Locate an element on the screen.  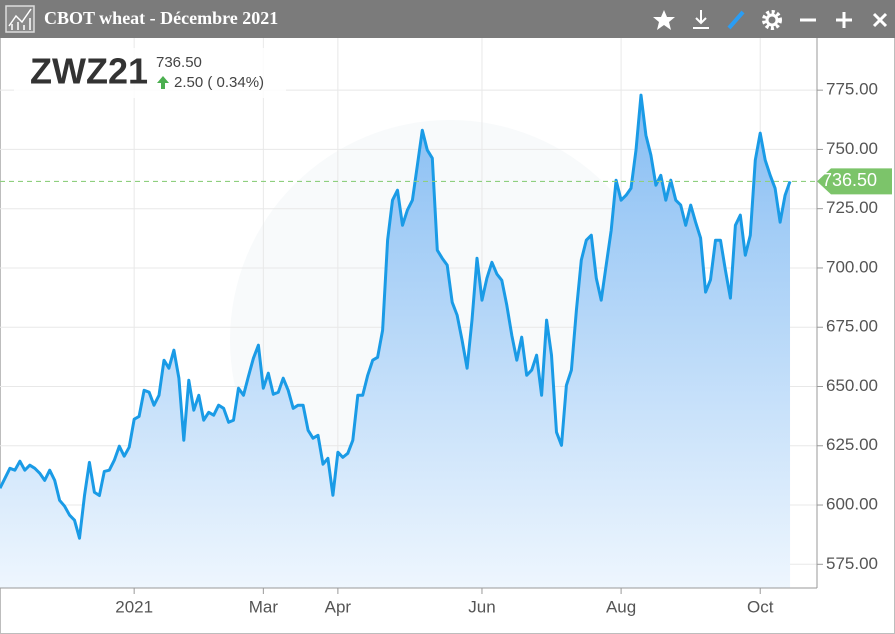
maximize-button is located at coordinates (844, 20).